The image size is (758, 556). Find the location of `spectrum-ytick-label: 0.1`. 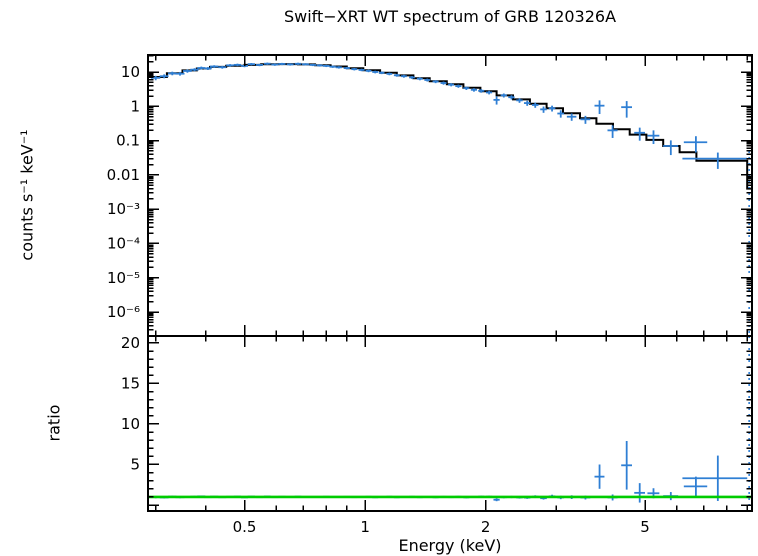

spectrum-ytick-label: 0.1 is located at coordinates (128, 141).